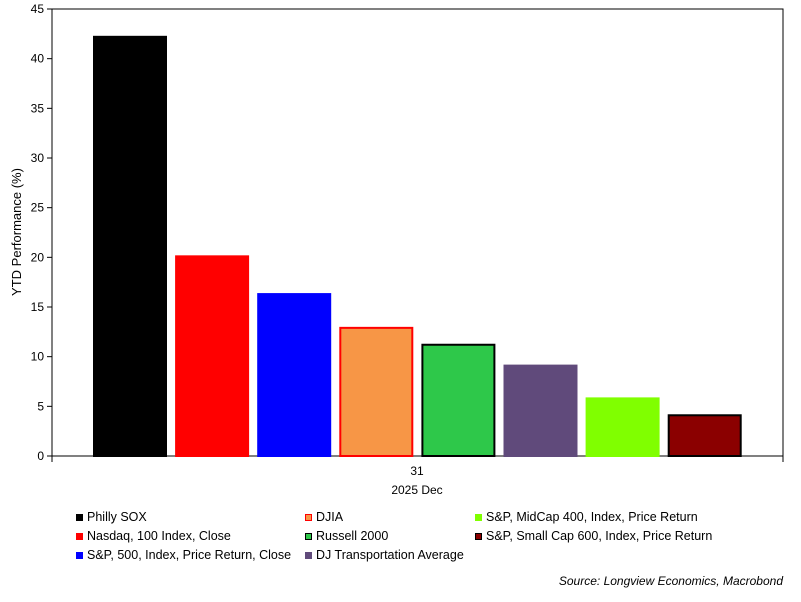 The height and width of the screenshot is (602, 801). Describe the element at coordinates (38, 357) in the screenshot. I see `y-tick-label: 10` at that location.